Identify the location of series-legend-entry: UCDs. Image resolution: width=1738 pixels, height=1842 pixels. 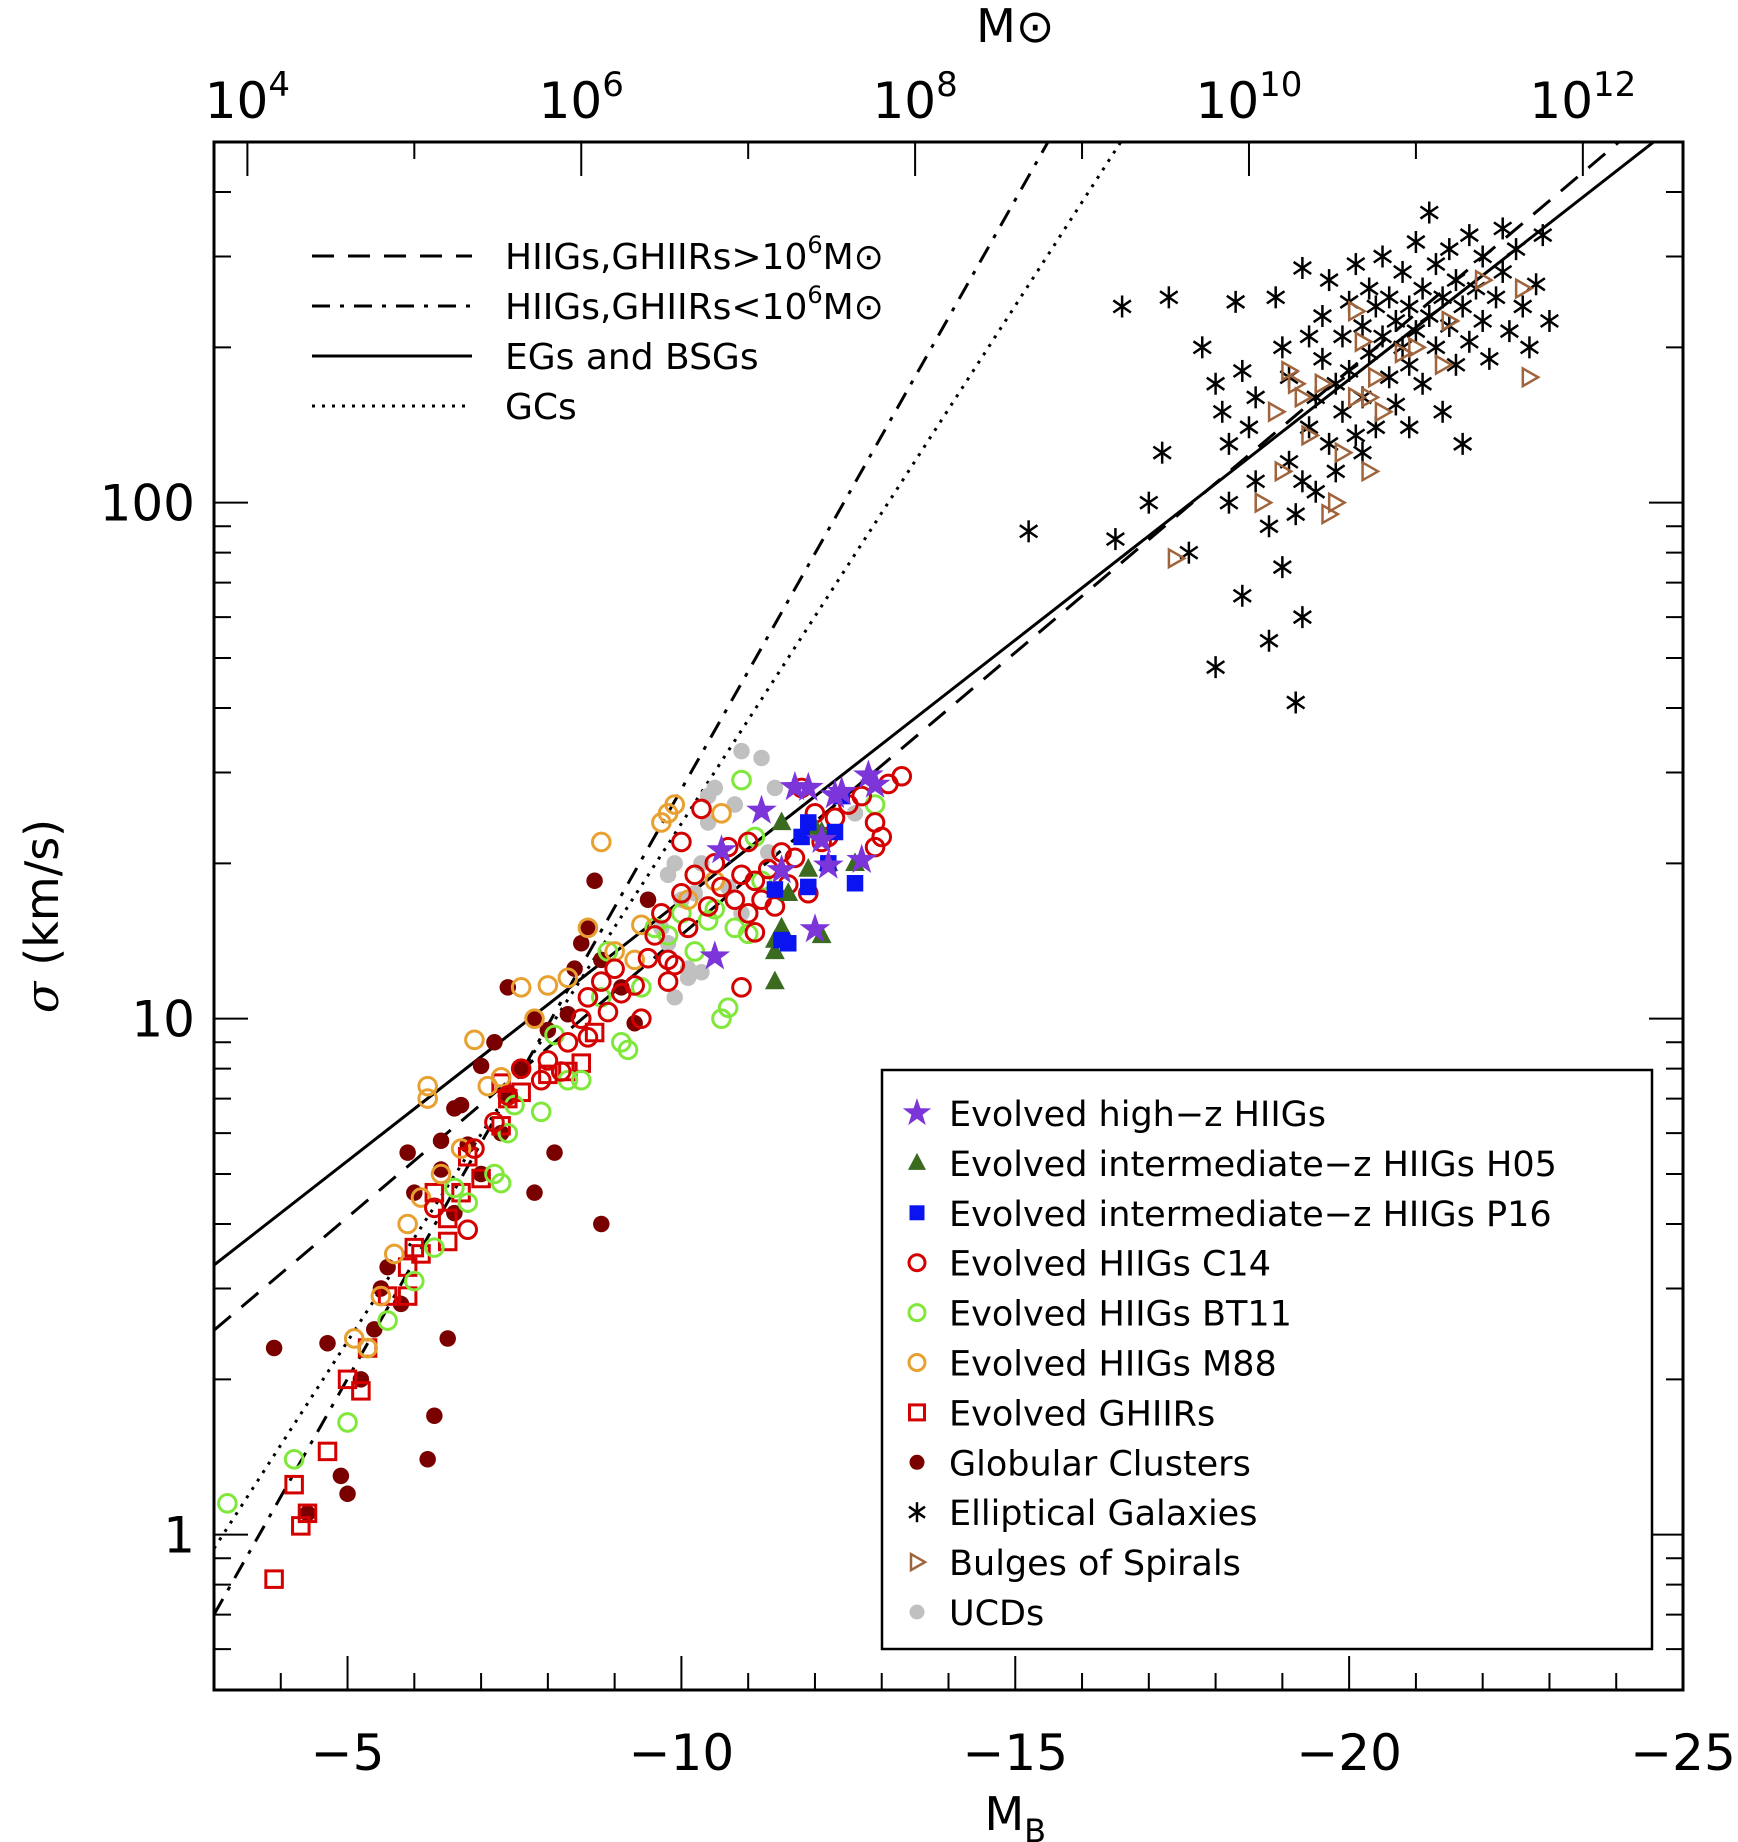
(976, 1614).